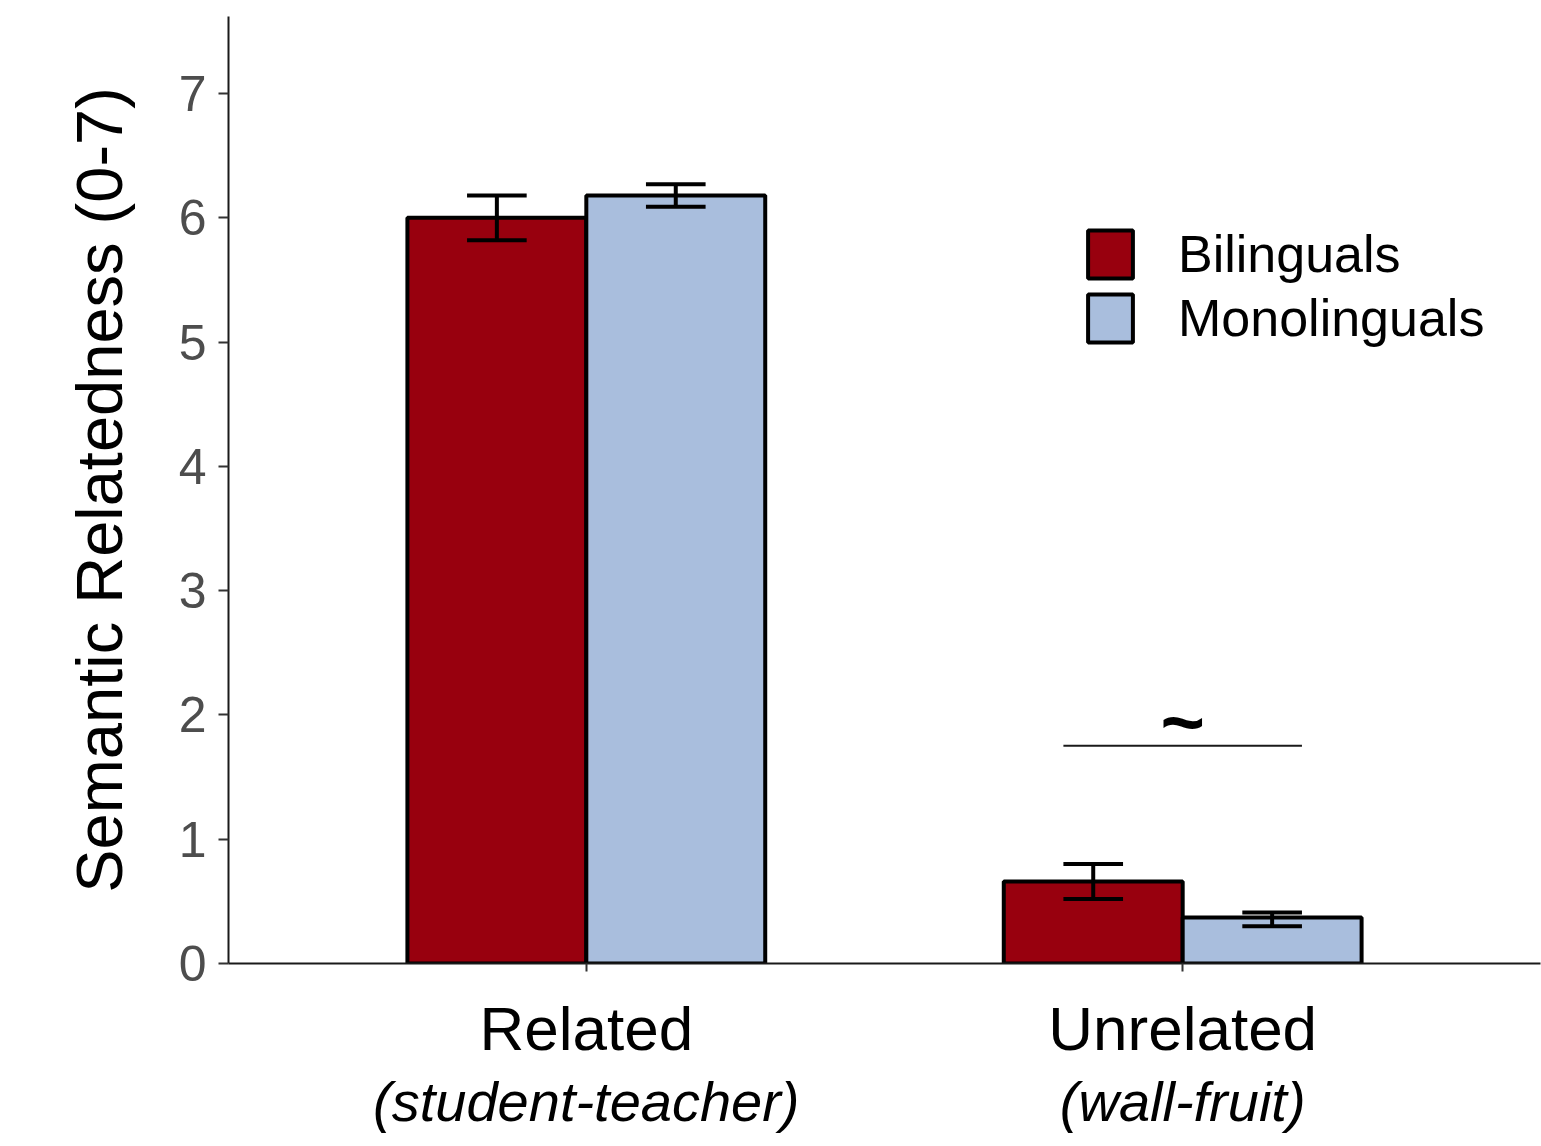 The image size is (1541, 1146). What do you see at coordinates (1182, 722) in the screenshot?
I see `annotation: ~` at bounding box center [1182, 722].